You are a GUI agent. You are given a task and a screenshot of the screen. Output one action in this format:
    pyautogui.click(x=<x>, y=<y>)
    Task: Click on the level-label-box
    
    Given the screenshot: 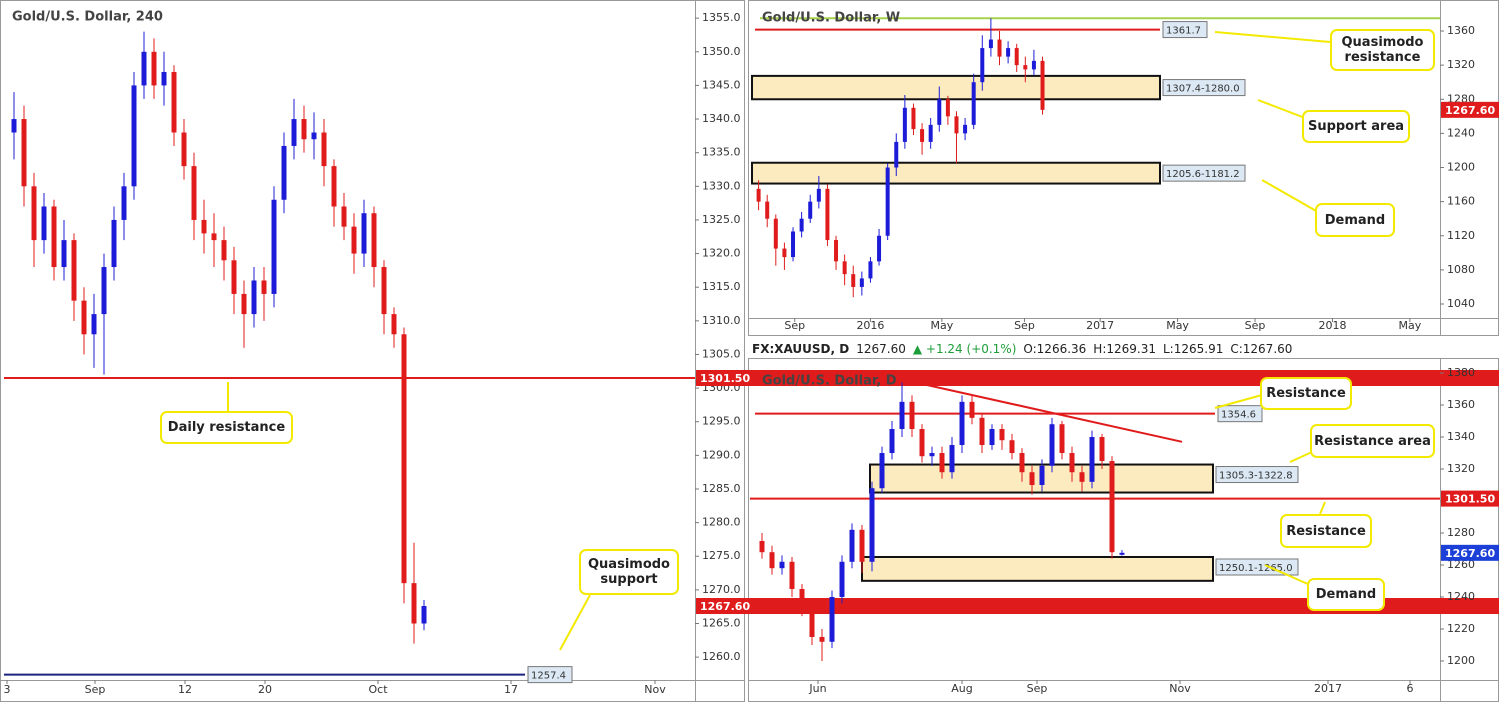 What is the action you would take?
    pyautogui.click(x=1185, y=30)
    